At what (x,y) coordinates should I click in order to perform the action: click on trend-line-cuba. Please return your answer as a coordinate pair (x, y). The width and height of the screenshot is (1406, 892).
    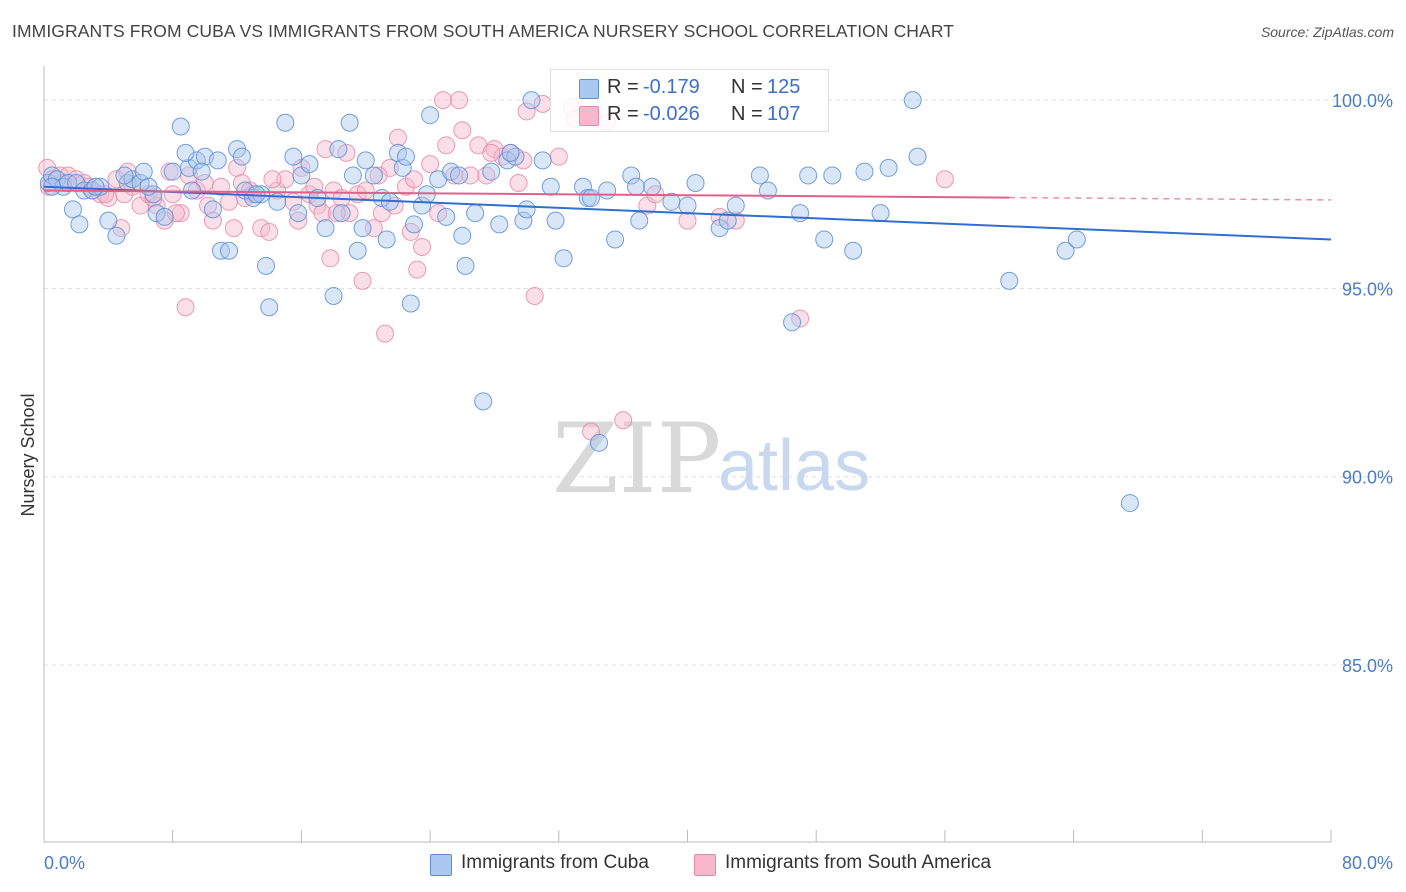
    Looking at the image, I should click on (687, 213).